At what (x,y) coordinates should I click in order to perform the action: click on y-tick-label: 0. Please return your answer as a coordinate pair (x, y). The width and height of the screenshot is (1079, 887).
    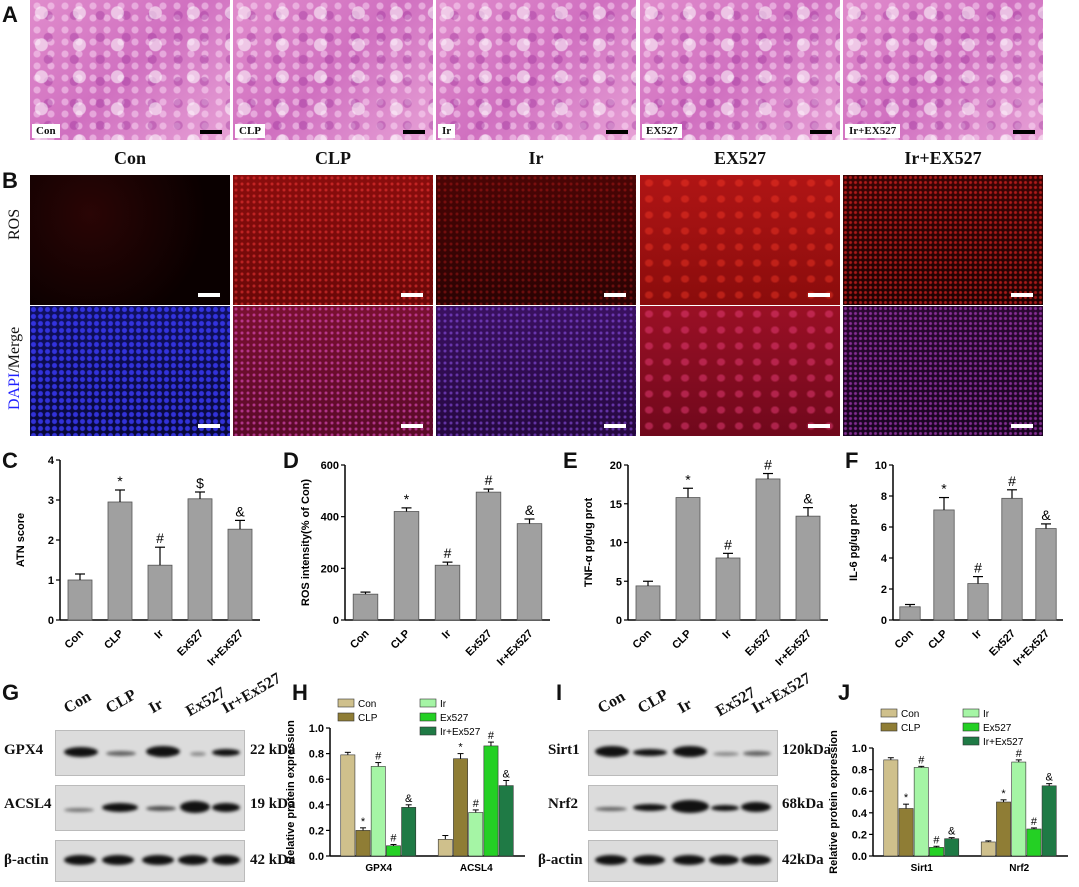
    Looking at the image, I should click on (619, 621).